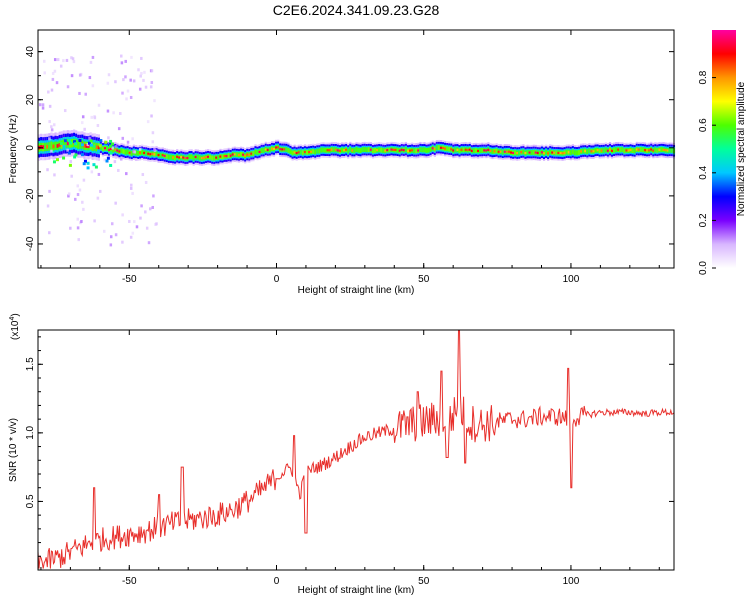  I want to click on colorbar-tick-label: 0.6, so click(703, 125).